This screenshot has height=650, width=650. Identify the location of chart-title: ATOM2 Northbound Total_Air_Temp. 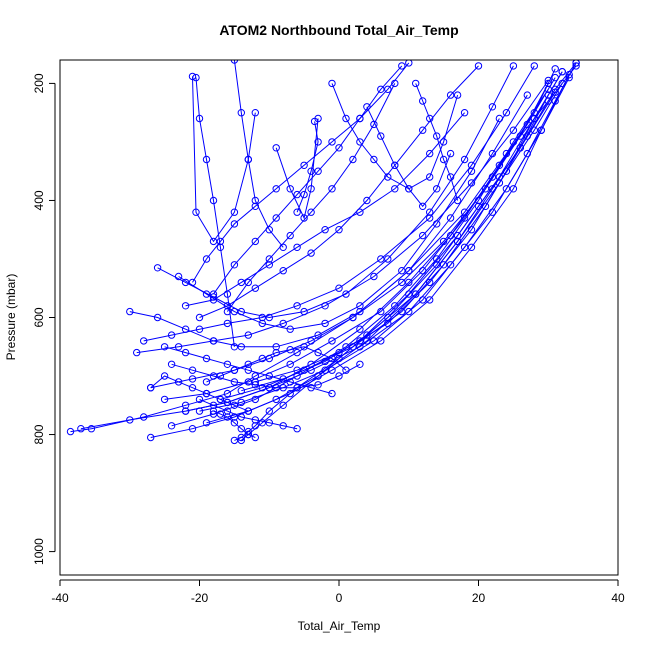
(338, 30).